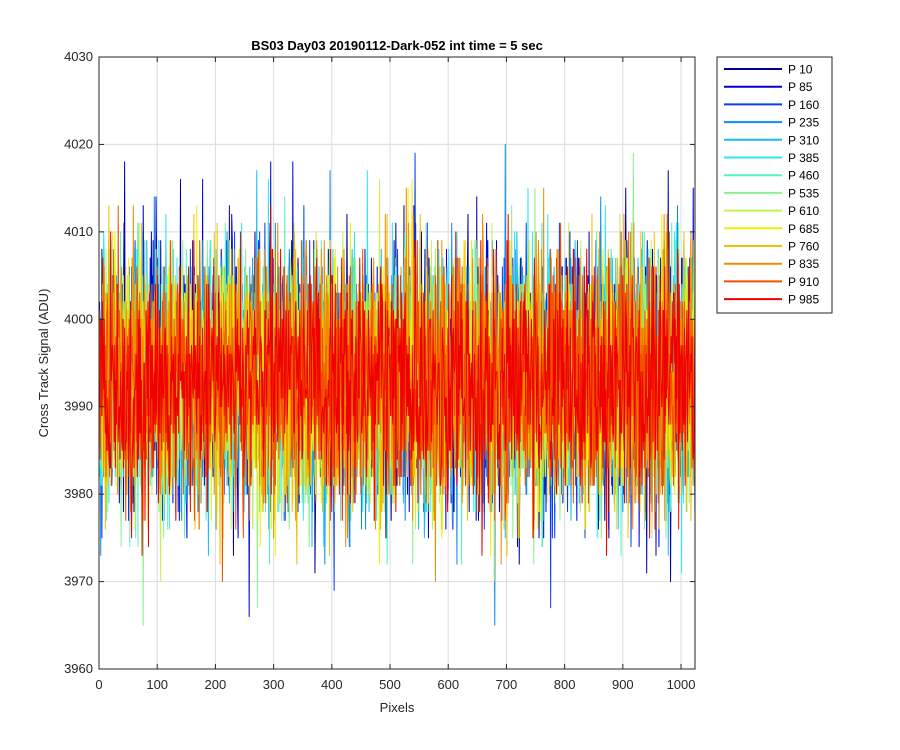 Image resolution: width=900 pixels, height=750 pixels. I want to click on legend-label: P 835, so click(803, 264).